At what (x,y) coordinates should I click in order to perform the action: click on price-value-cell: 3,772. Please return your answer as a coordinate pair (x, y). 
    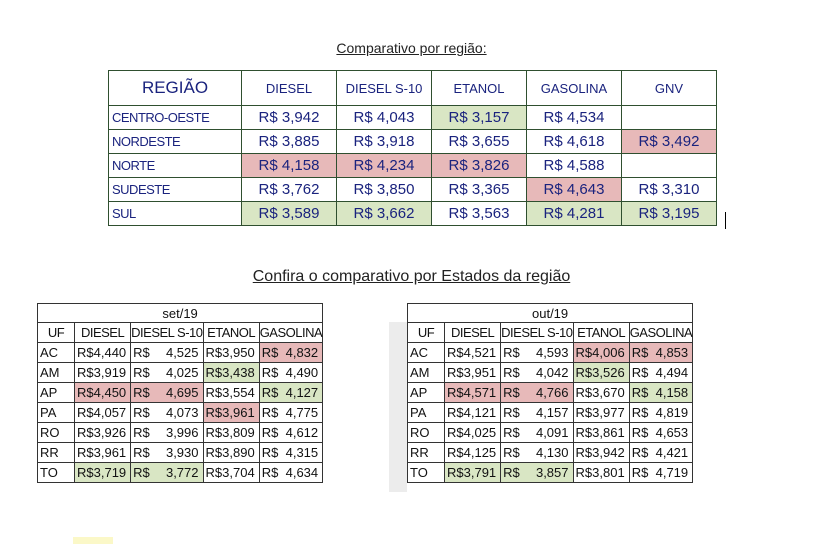
    Looking at the image, I should click on (179, 472).